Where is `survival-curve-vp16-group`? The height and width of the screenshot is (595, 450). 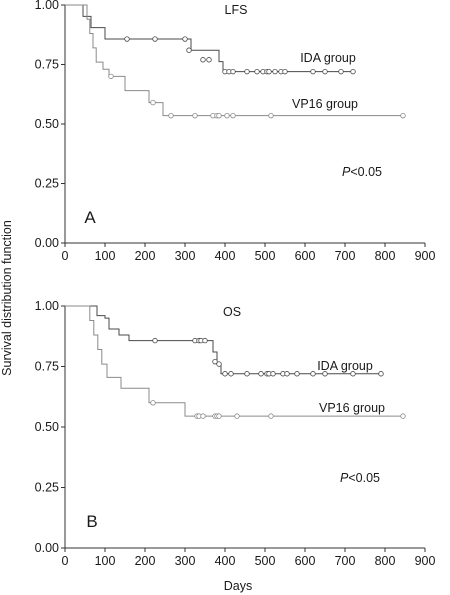 survival-curve-vp16-group is located at coordinates (234, 60).